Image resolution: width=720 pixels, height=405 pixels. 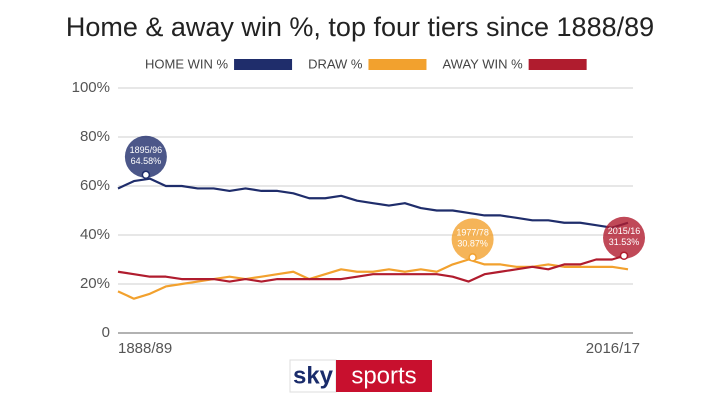 I want to click on y-tick-label: 0, so click(x=106, y=332).